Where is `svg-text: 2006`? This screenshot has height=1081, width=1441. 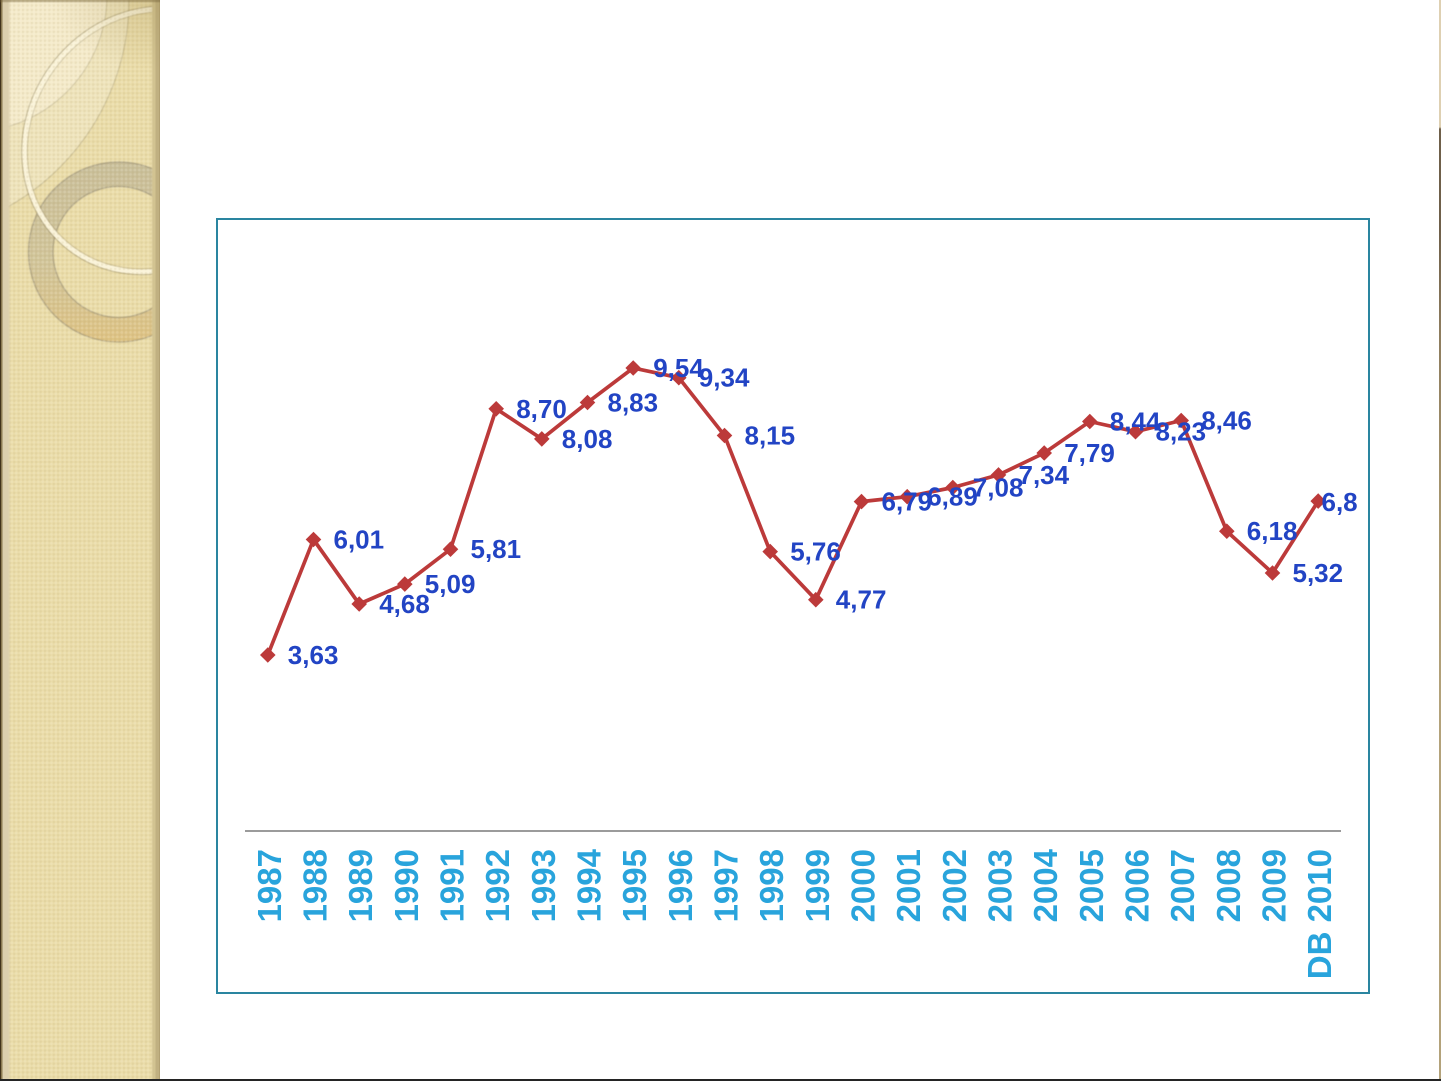 svg-text: 2006 is located at coordinates (1137, 885).